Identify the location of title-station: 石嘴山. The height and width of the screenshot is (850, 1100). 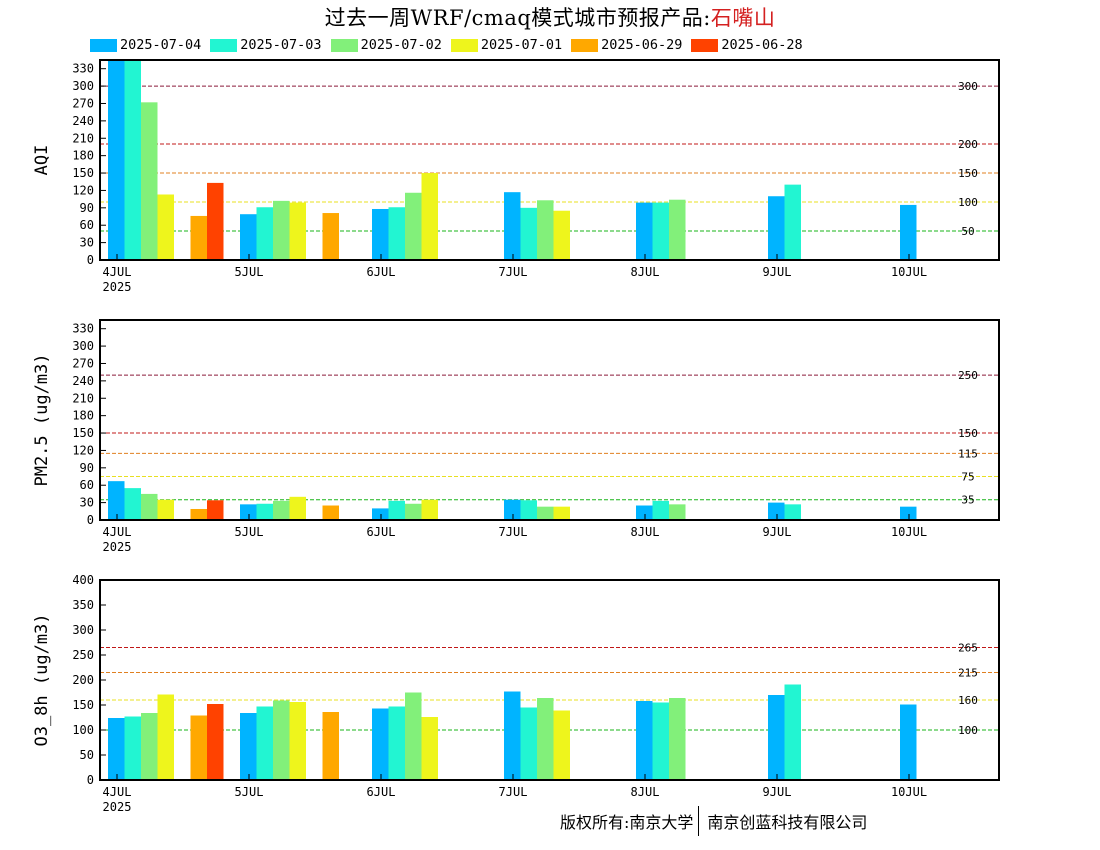
(743, 18).